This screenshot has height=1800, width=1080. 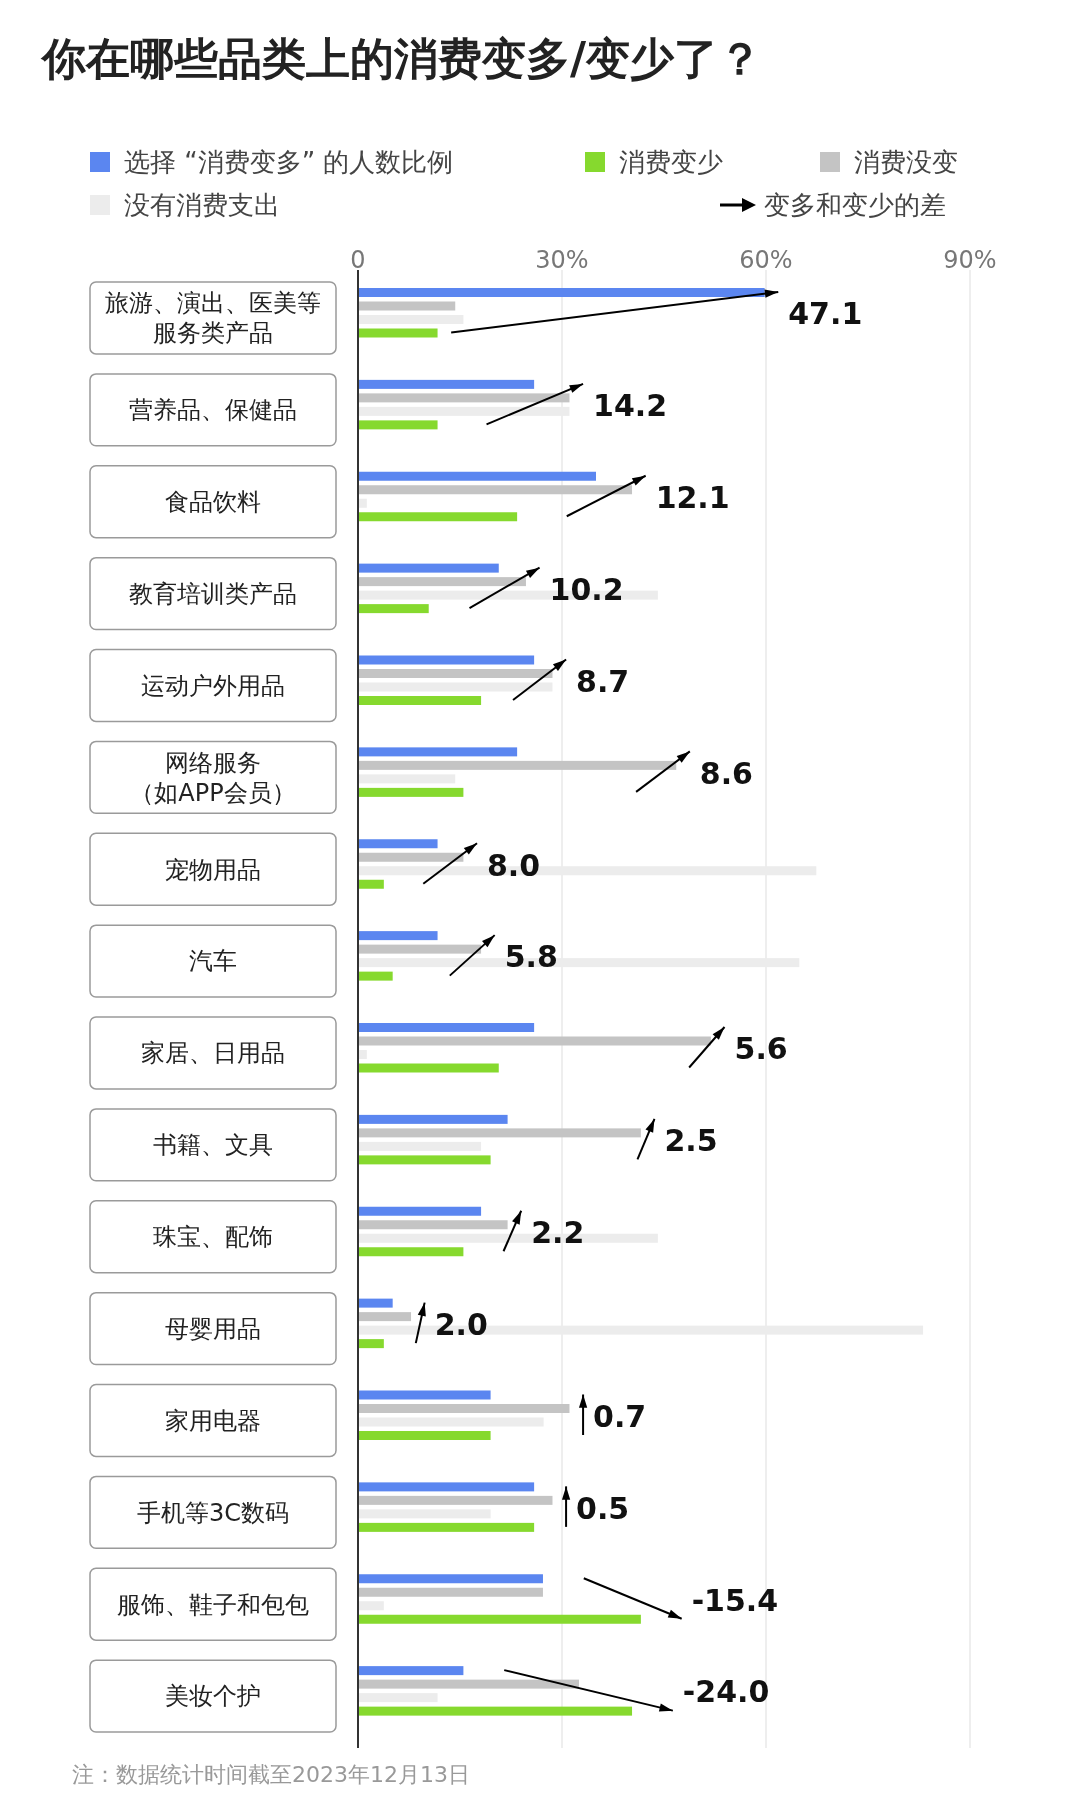 What do you see at coordinates (213, 869) in the screenshot?
I see `y-tick-label: 宠物用品` at bounding box center [213, 869].